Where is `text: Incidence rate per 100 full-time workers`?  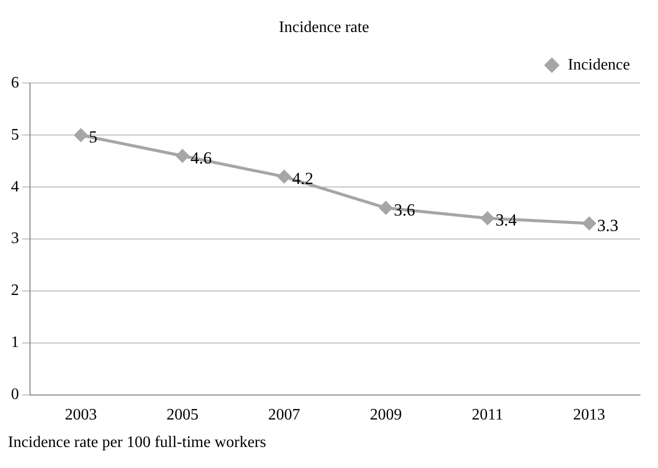
text: Incidence rate per 100 full-time workers is located at coordinates (138, 443).